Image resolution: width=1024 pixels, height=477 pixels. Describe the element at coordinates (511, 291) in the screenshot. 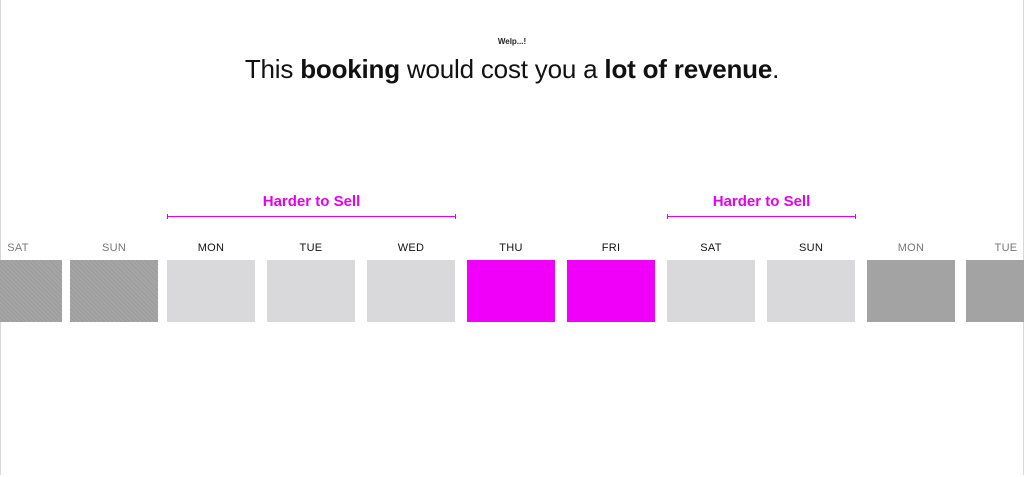

I see `day-box-thu` at that location.